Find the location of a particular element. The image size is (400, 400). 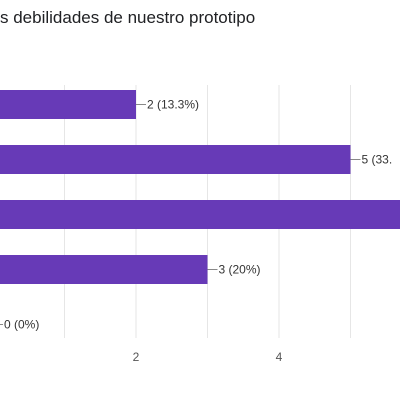

bar-value-label: 0 (0%) is located at coordinates (21, 325).